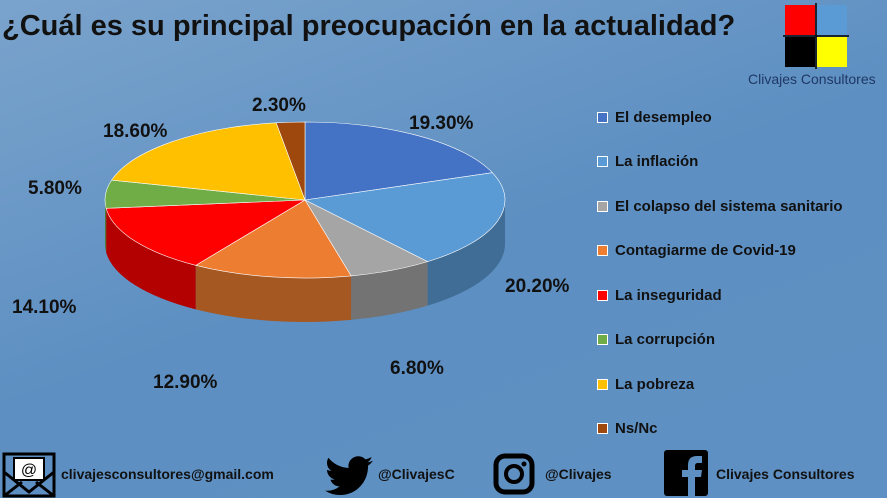  Describe the element at coordinates (44, 307) in the screenshot. I see `data-label-4: 14.10%` at that location.